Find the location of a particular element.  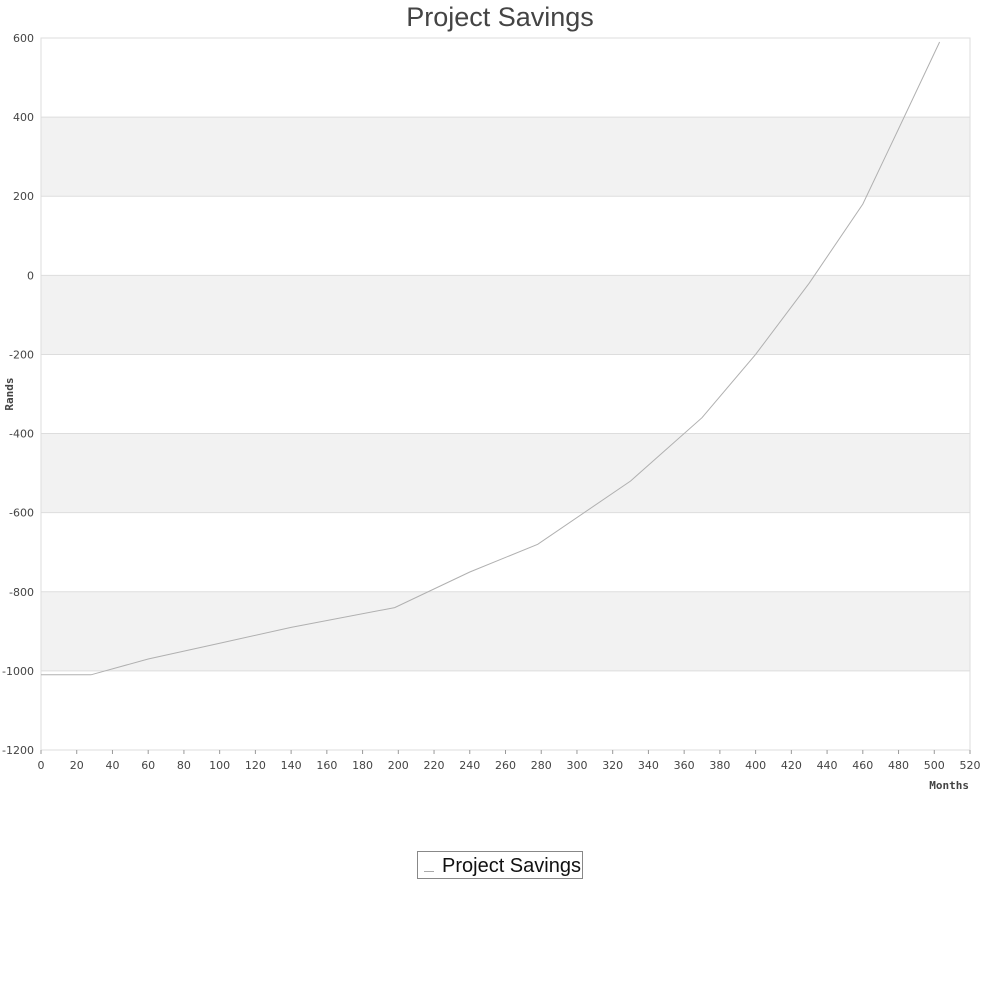

y-tick-label: -200 is located at coordinates (21, 354).